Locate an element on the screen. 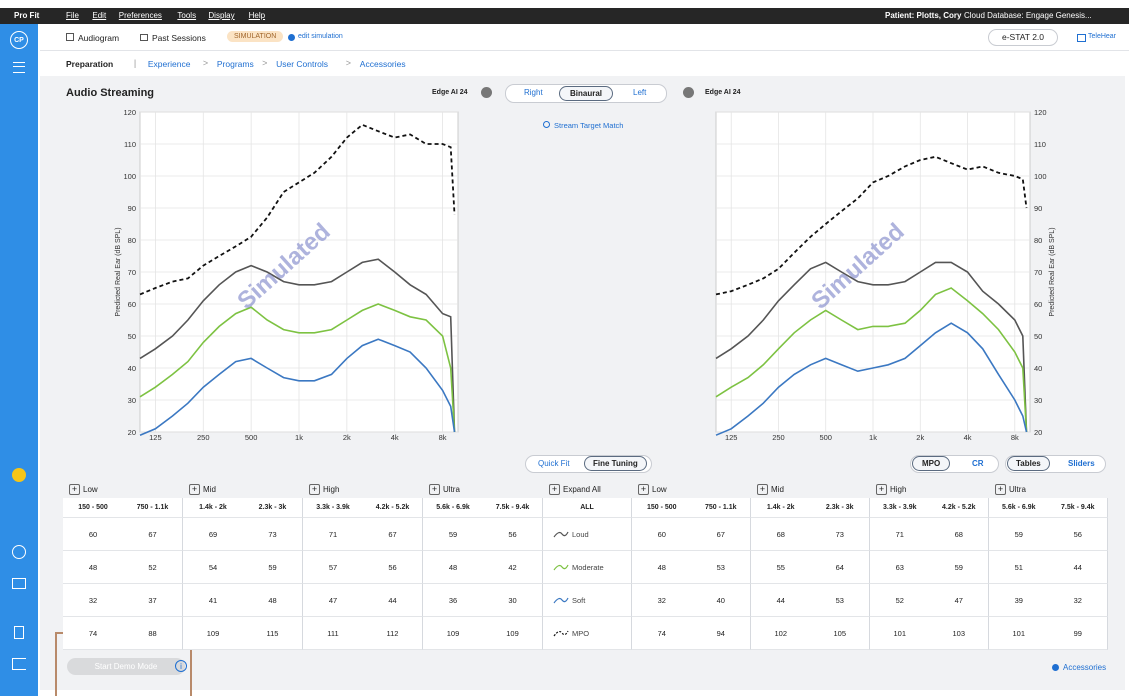 The height and width of the screenshot is (696, 1129). value-cell: 42 is located at coordinates (513, 567).